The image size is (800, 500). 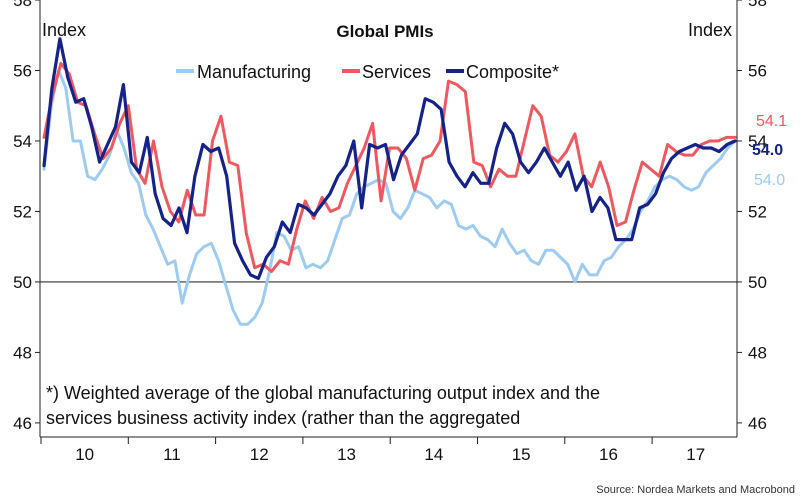 I want to click on x-tick-label: 17, so click(x=695, y=454).